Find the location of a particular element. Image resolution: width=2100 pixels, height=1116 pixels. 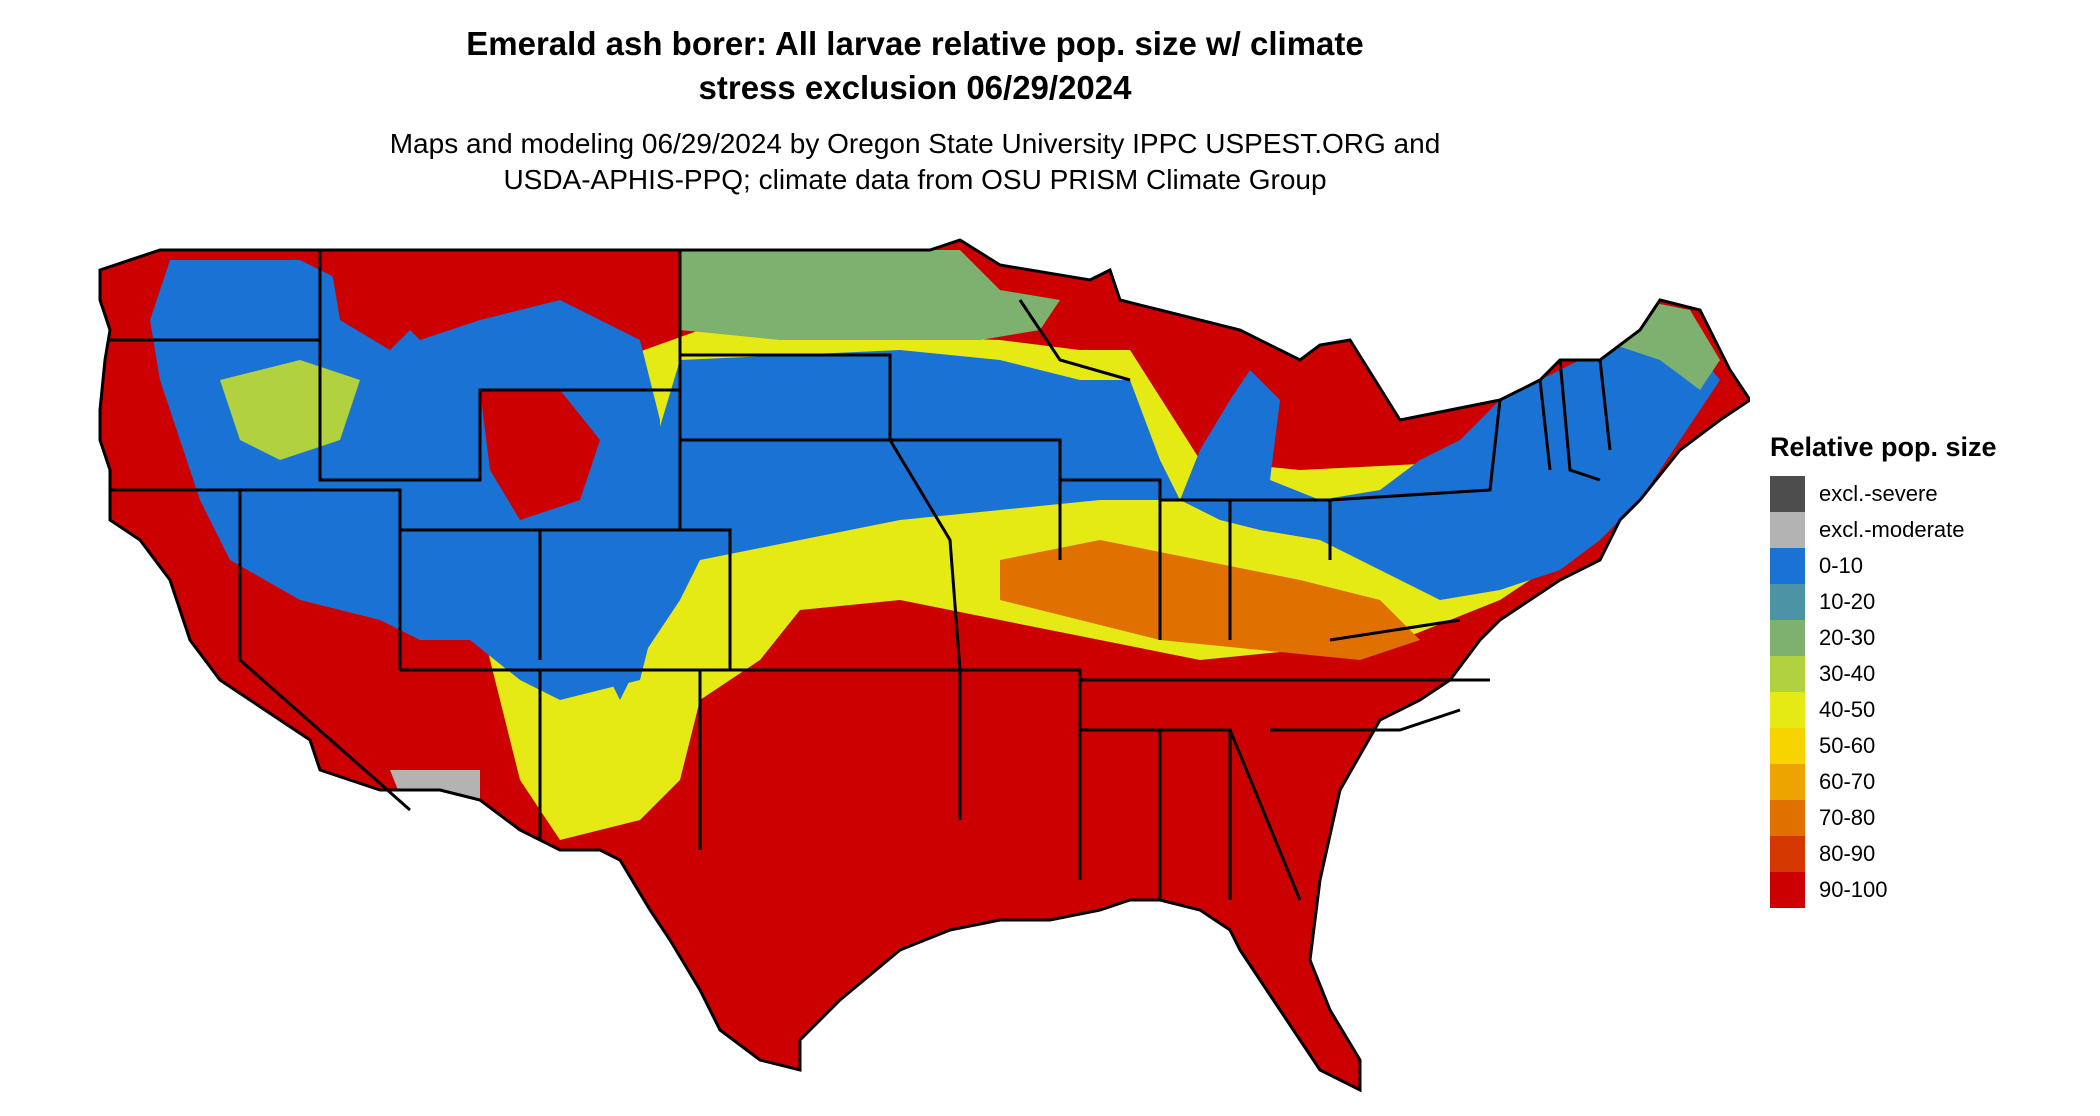

legend-label: 40-50 is located at coordinates (1847, 709).